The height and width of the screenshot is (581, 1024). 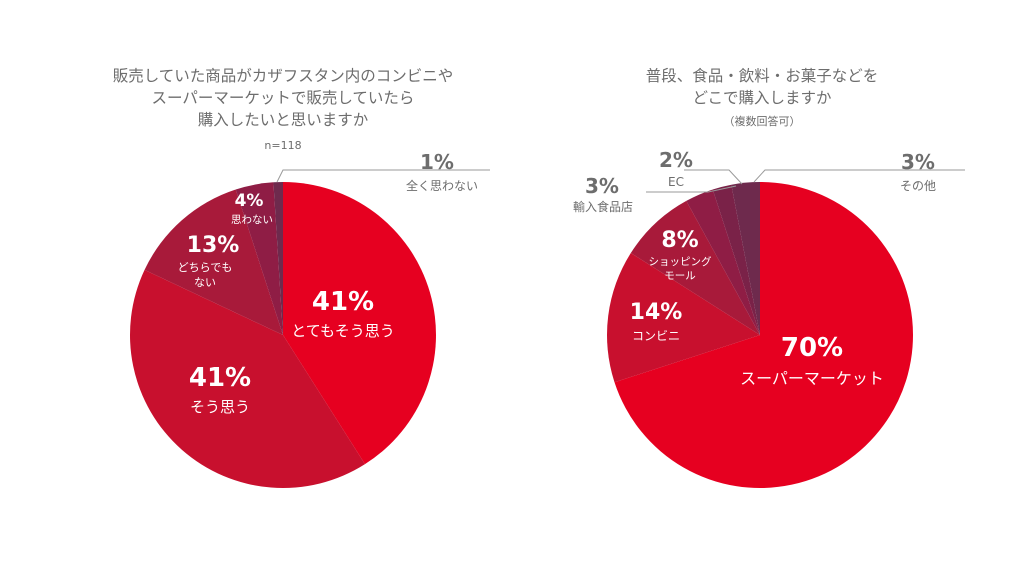 What do you see at coordinates (680, 261) in the screenshot?
I see `chart-2-slice-3-label-line-1: ショッピング` at bounding box center [680, 261].